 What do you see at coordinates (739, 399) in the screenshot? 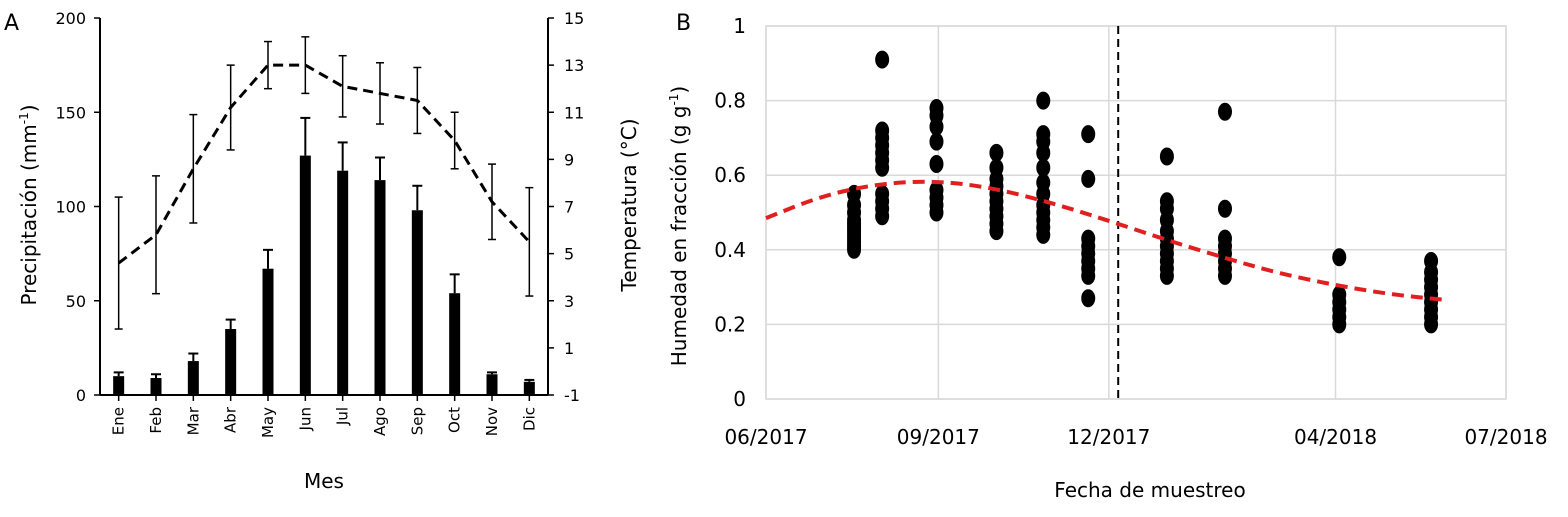
I see `panel-b-ytick-label: 0` at bounding box center [739, 399].